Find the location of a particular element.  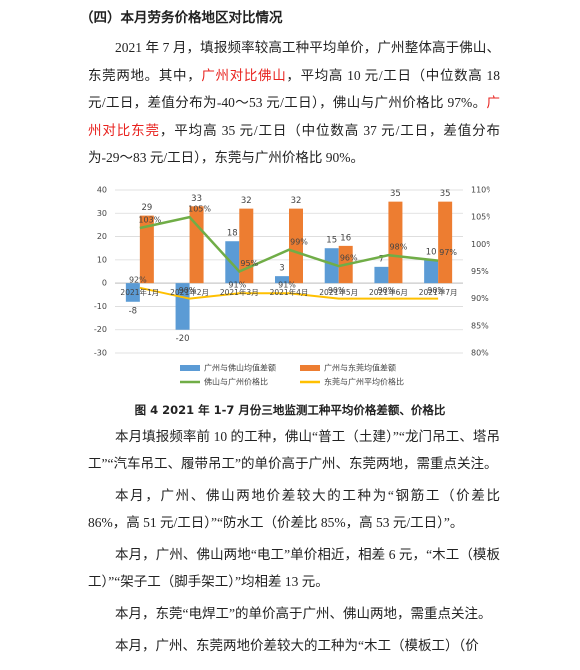

y2-tick-label: 85% is located at coordinates (480, 325).